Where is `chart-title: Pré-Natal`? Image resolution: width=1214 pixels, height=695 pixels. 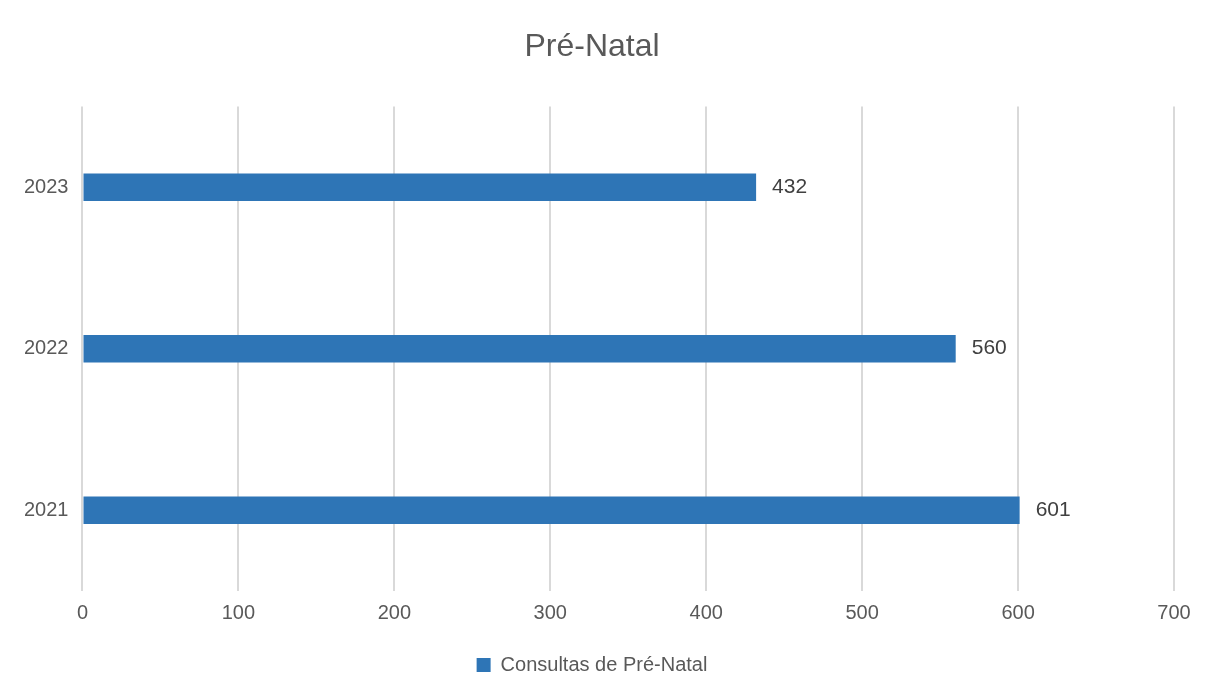
chart-title: Pré-Natal is located at coordinates (592, 45).